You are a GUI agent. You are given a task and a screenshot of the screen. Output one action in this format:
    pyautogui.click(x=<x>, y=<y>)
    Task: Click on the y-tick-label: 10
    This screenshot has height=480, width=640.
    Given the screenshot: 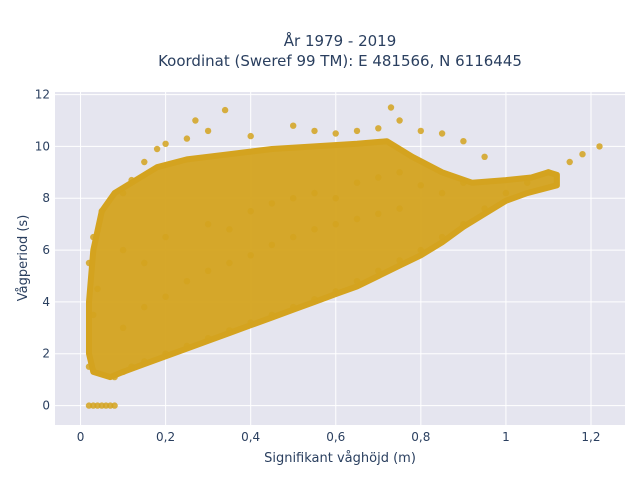 What is the action you would take?
    pyautogui.click(x=42, y=146)
    